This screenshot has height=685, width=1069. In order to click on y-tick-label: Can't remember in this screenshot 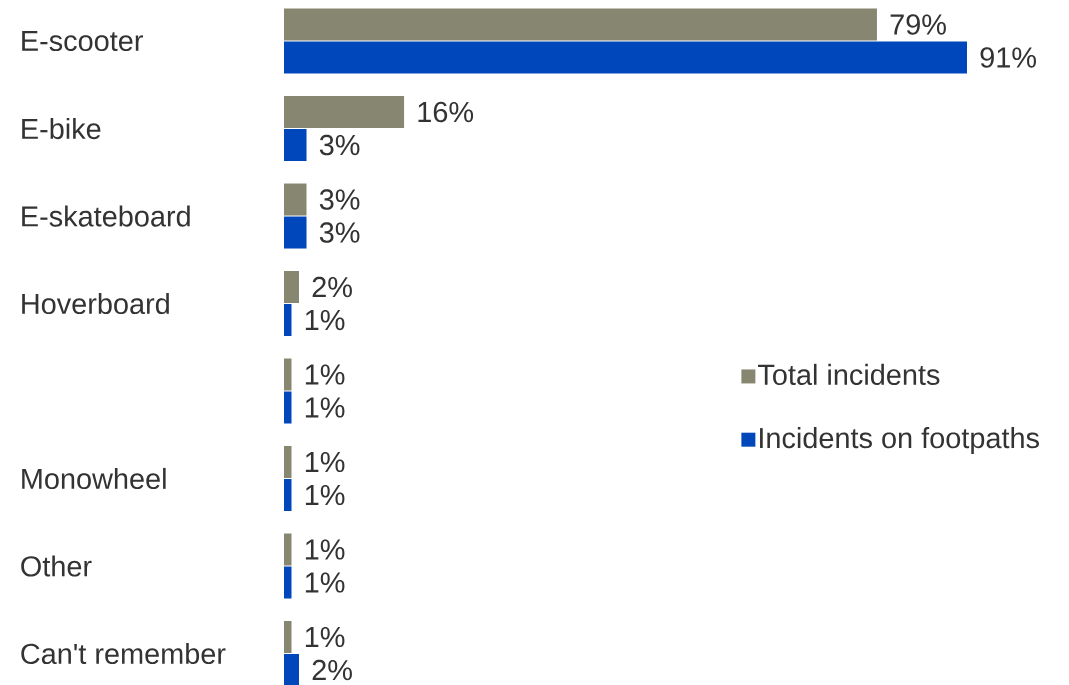, I will do `click(123, 653)`.